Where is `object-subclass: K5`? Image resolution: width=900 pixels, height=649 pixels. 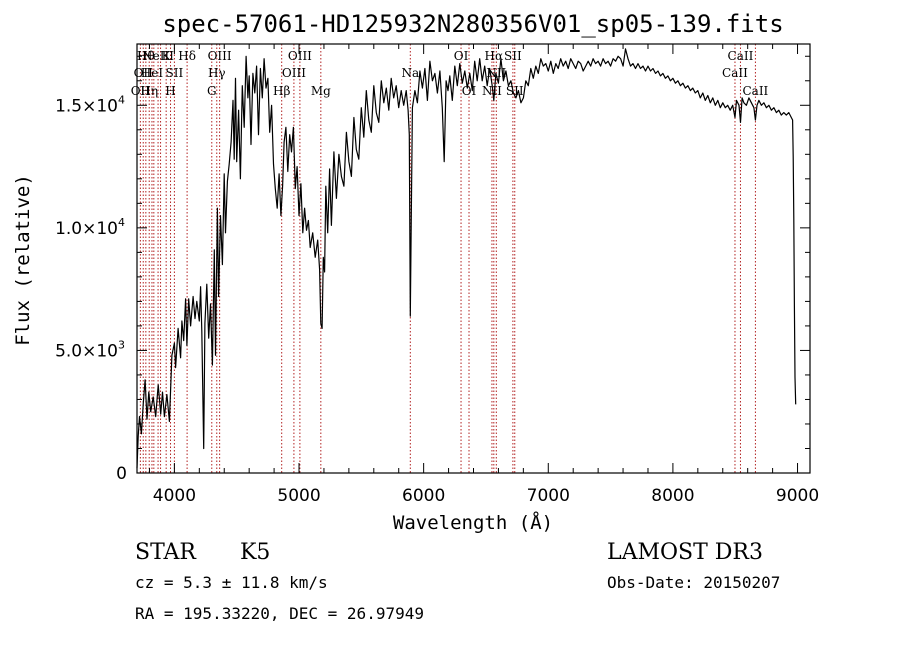
object-subclass: K5 is located at coordinates (255, 552).